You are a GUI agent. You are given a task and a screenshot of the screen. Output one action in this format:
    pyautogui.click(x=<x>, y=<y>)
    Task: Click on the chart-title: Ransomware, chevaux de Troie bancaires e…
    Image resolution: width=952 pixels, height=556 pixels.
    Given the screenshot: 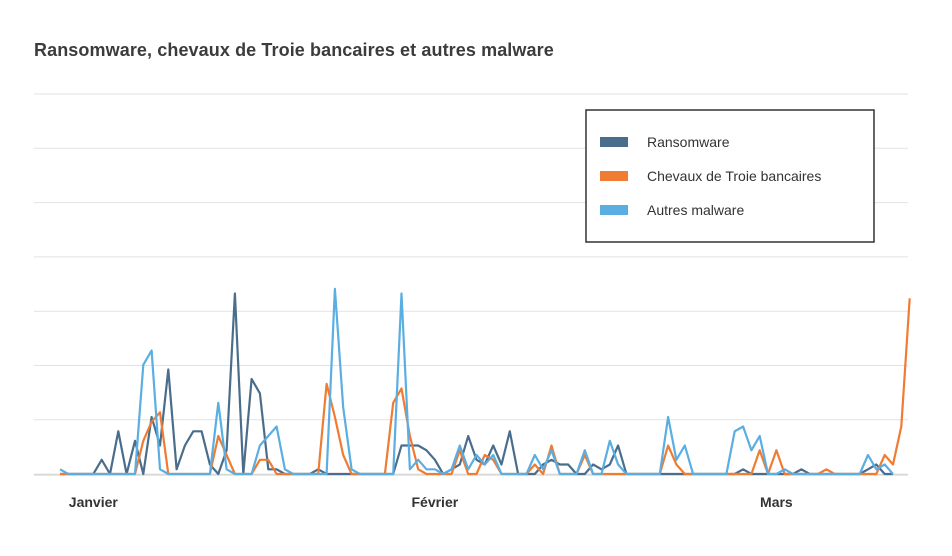 What is the action you would take?
    pyautogui.click(x=294, y=50)
    